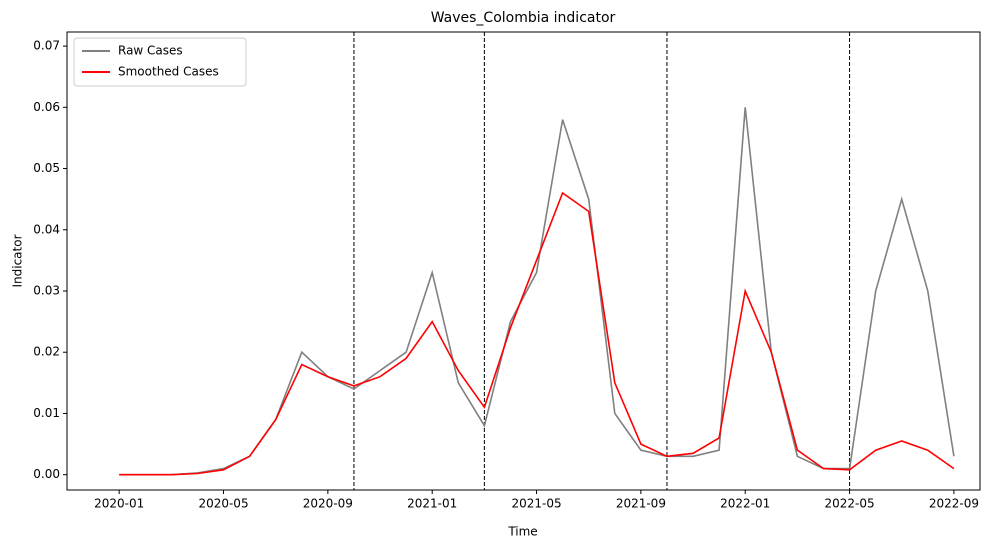 This screenshot has width=998, height=540. Describe the element at coordinates (18, 260) in the screenshot. I see `y-axis-label: Indicator` at that location.